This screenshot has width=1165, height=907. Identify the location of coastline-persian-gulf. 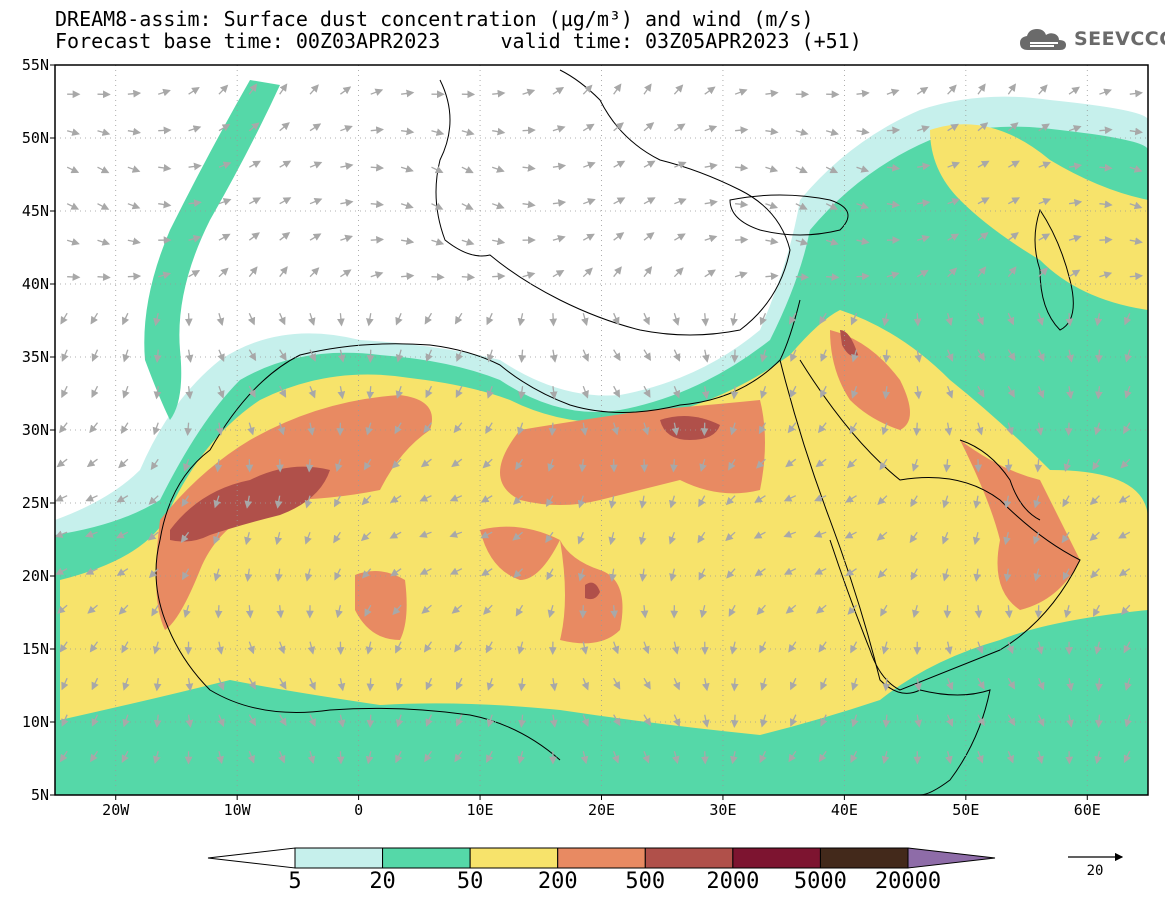
(1000, 480).